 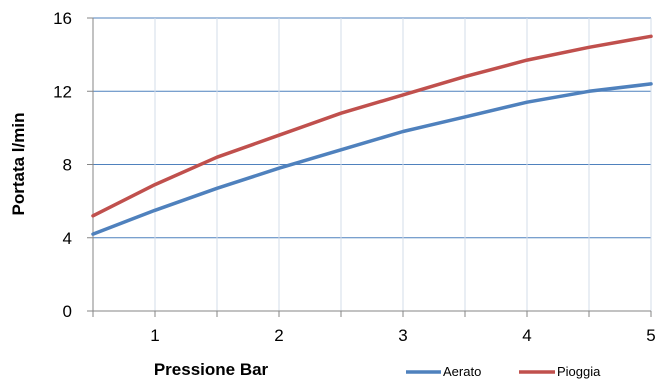 What do you see at coordinates (62, 18) in the screenshot?
I see `y-tick-label: 16` at bounding box center [62, 18].